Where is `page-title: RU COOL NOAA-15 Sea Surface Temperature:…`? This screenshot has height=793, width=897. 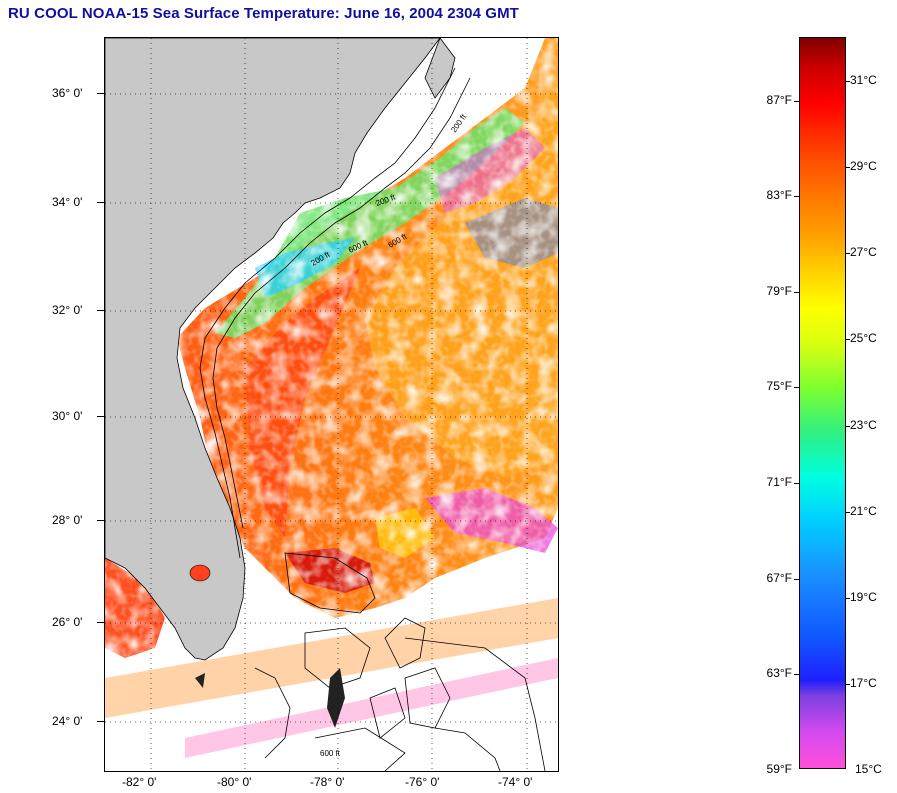
page-title: RU COOL NOAA-15 Sea Surface Temperature:… is located at coordinates (263, 13).